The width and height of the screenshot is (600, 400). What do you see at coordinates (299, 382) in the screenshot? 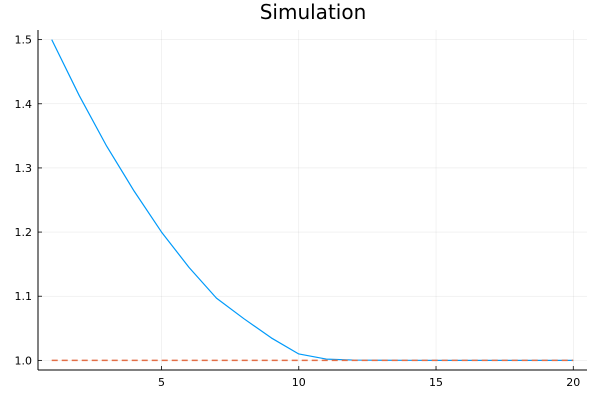
I see `x-tick-label: 10` at bounding box center [299, 382].